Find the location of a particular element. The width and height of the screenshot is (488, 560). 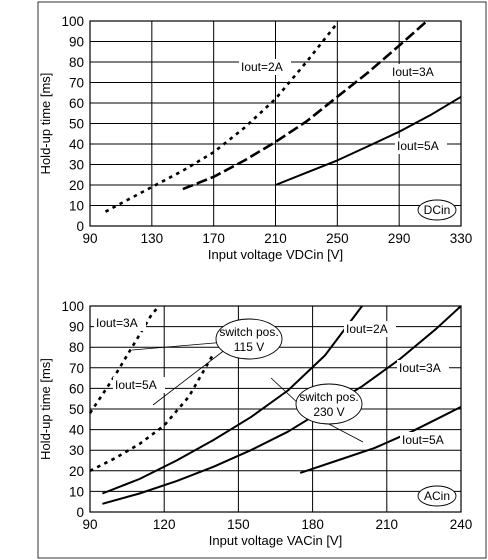

ac-callout-0-text: switch pos. 115 V is located at coordinates (248, 339).